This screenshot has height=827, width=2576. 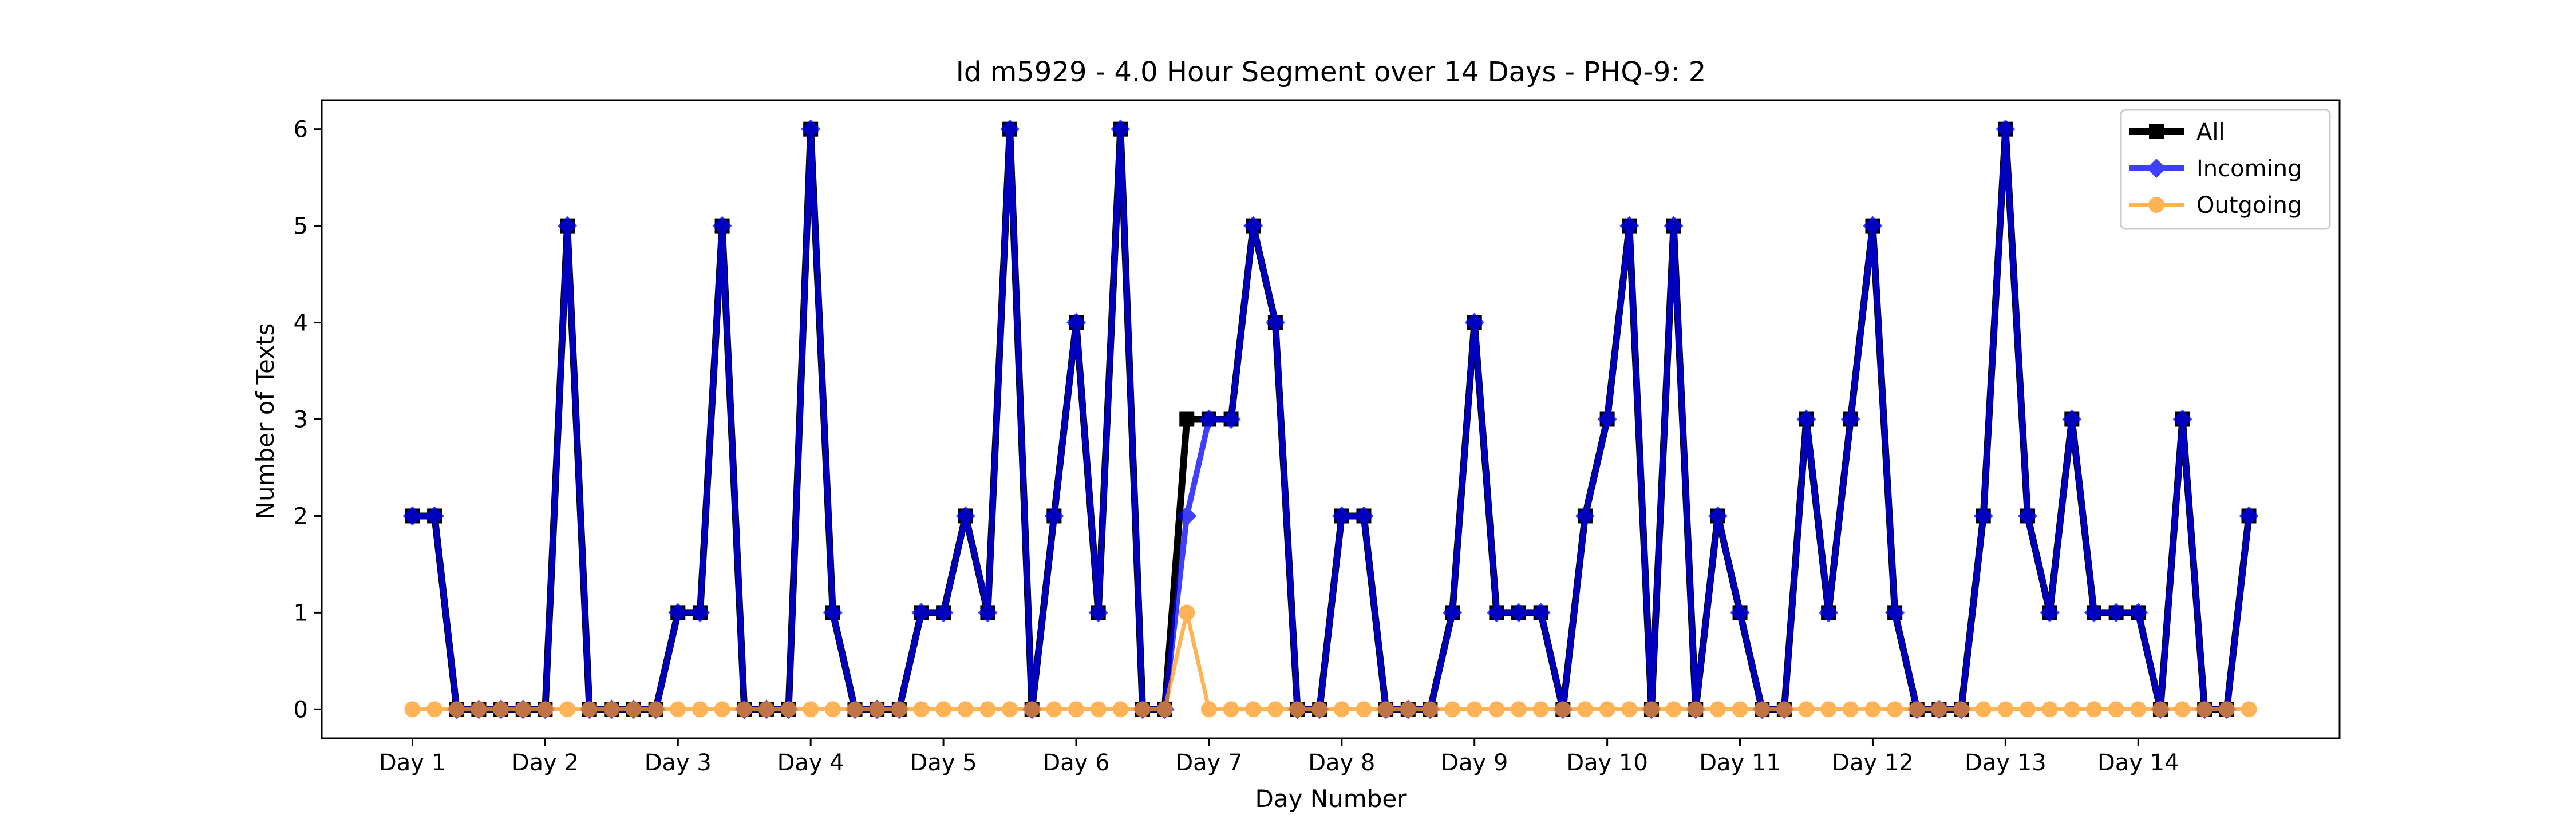 I want to click on x-tick-label: Day 11, so click(x=1740, y=763).